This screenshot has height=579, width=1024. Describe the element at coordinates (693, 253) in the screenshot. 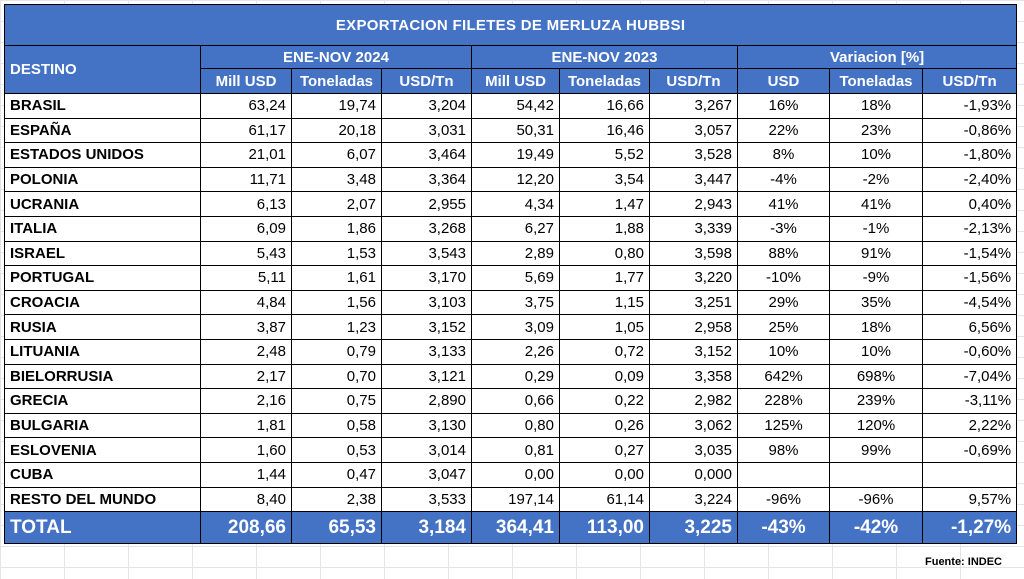

I see `value-cell: 3,598` at that location.